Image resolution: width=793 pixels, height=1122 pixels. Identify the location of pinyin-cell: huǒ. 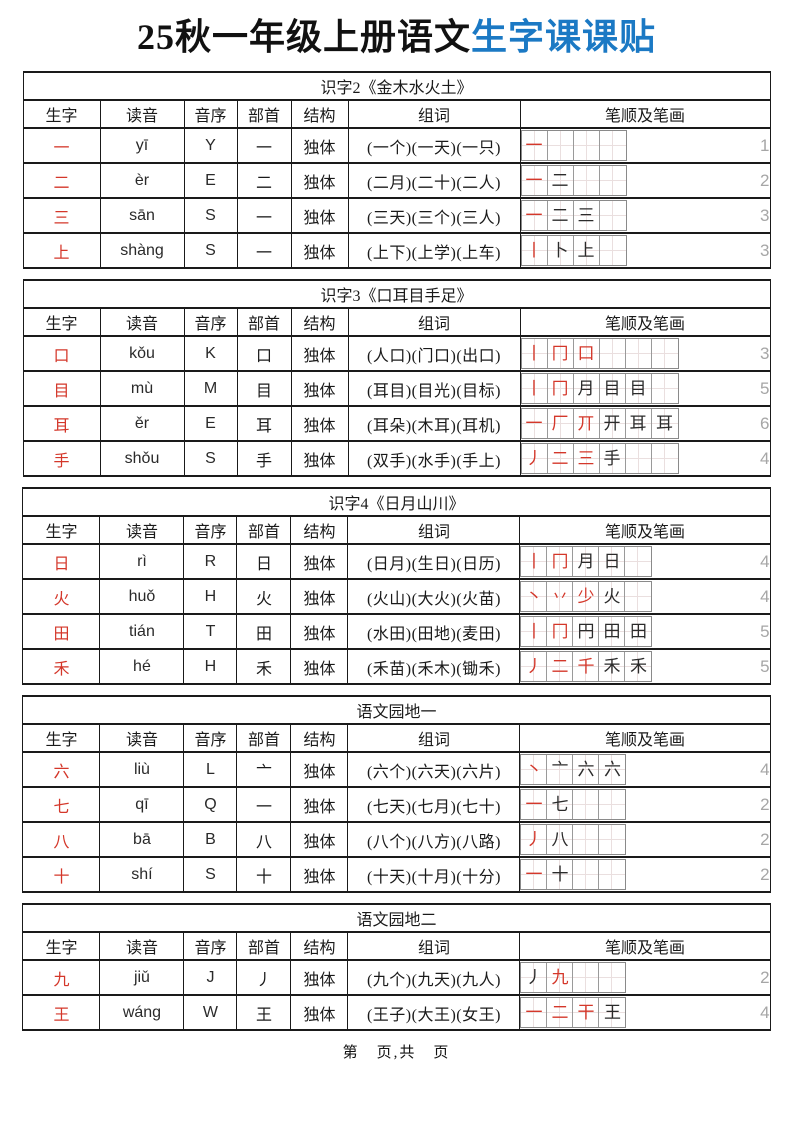
(142, 597).